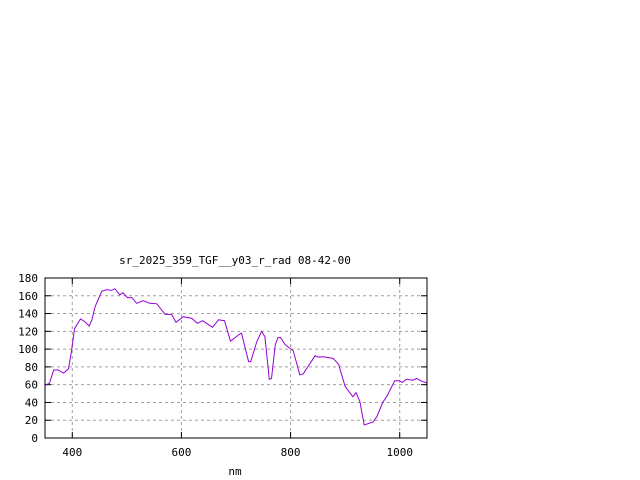 Image resolution: width=640 pixels, height=480 pixels. What do you see at coordinates (399, 452) in the screenshot?
I see `x-tick-label: 1000` at bounding box center [399, 452].